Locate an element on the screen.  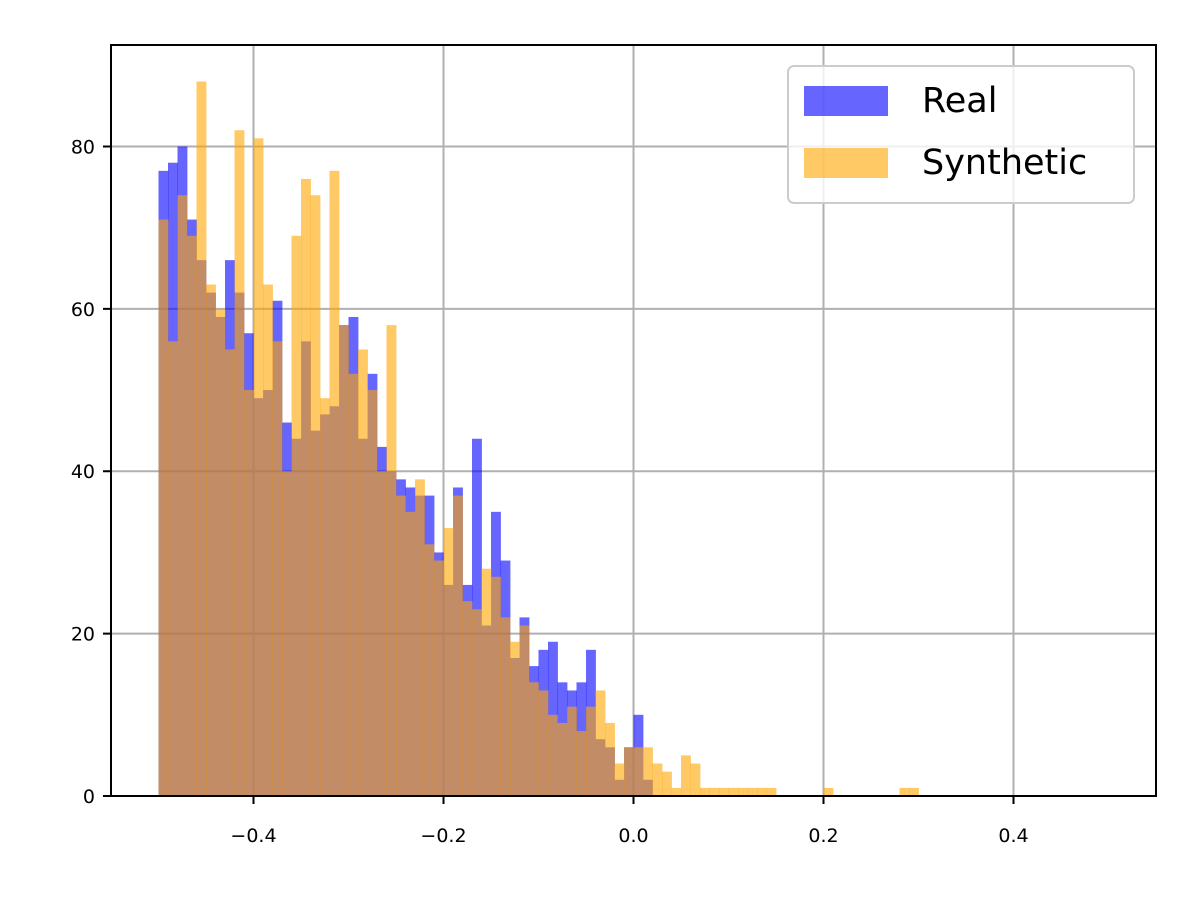
y-tick-label: 80 is located at coordinates (83, 147).